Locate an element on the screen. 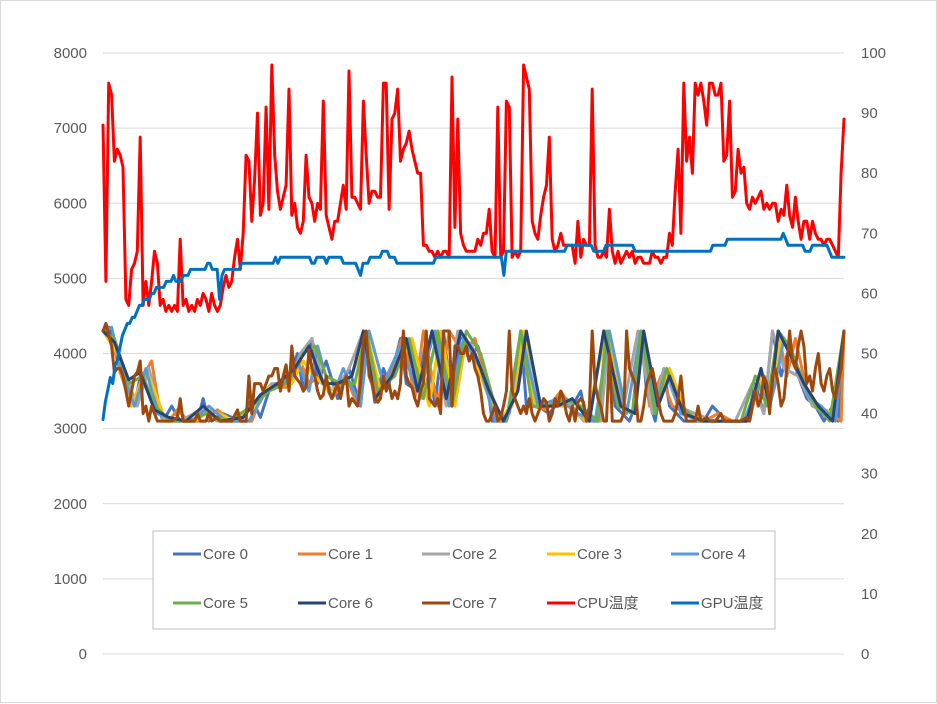  right-tick-label: 70 is located at coordinates (869, 233).